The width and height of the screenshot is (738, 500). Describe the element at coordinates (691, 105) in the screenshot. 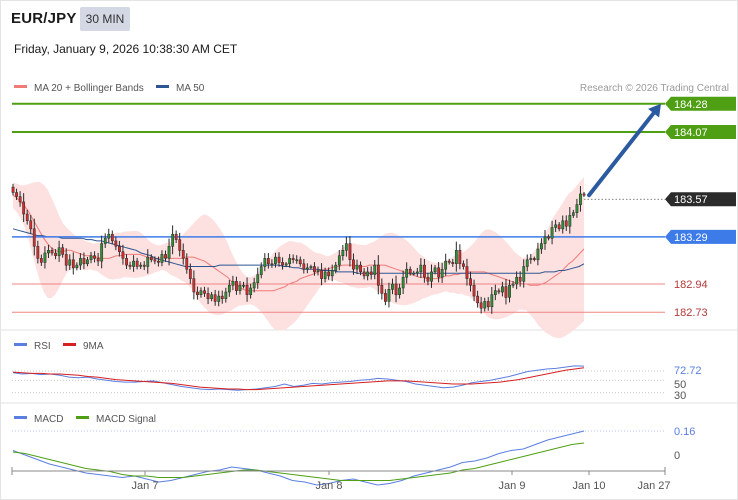

I see `price-level-label: 184.28` at that location.